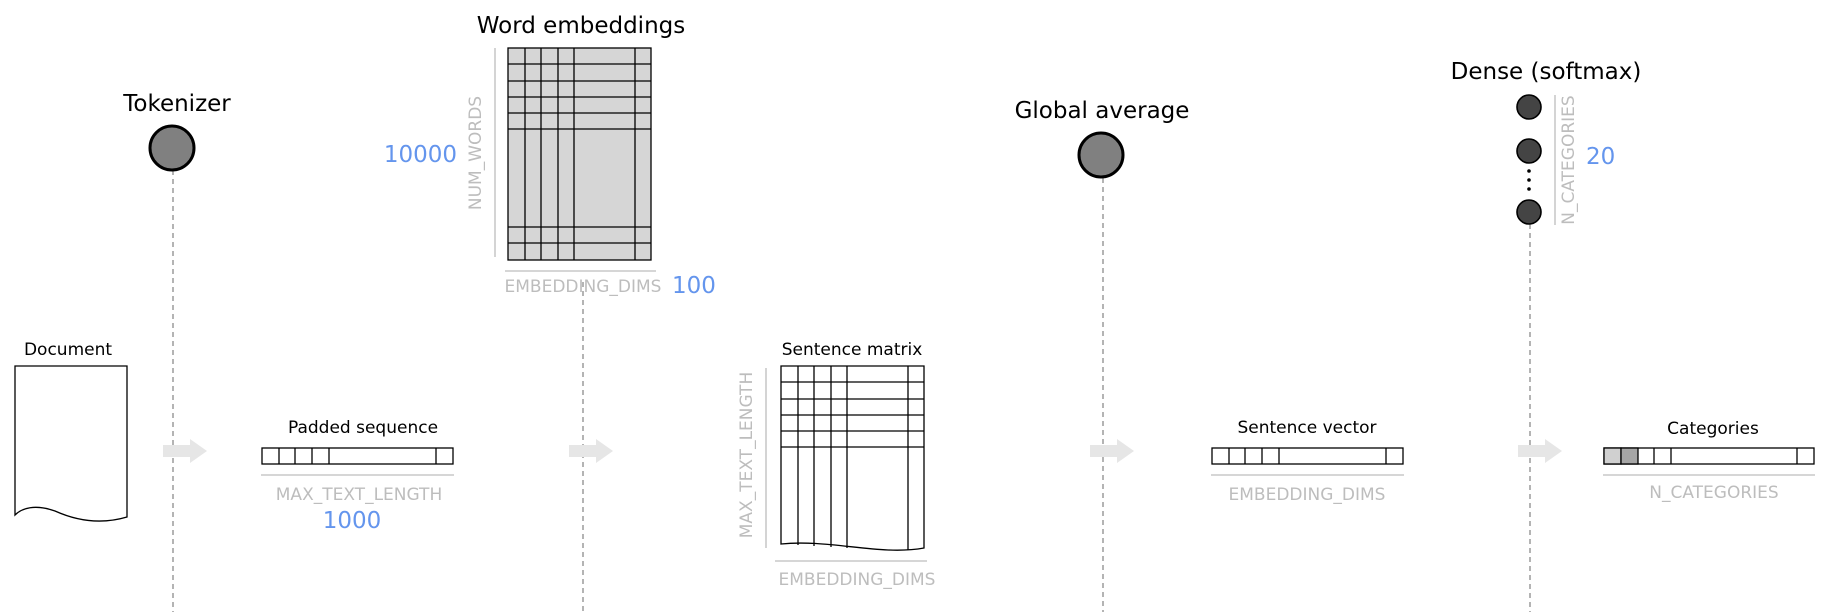 This screenshot has width=1827, height=616. I want to click on categories-length-label: N_CATEGORIES, so click(1713, 493).